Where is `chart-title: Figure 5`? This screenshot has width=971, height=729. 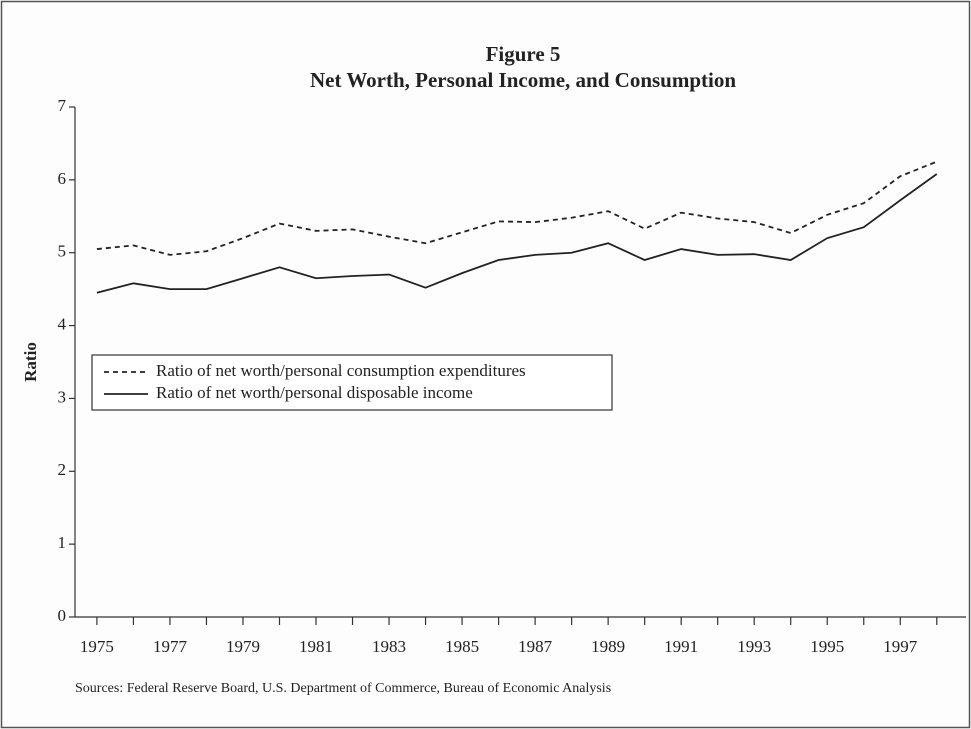 chart-title: Figure 5 is located at coordinates (523, 54).